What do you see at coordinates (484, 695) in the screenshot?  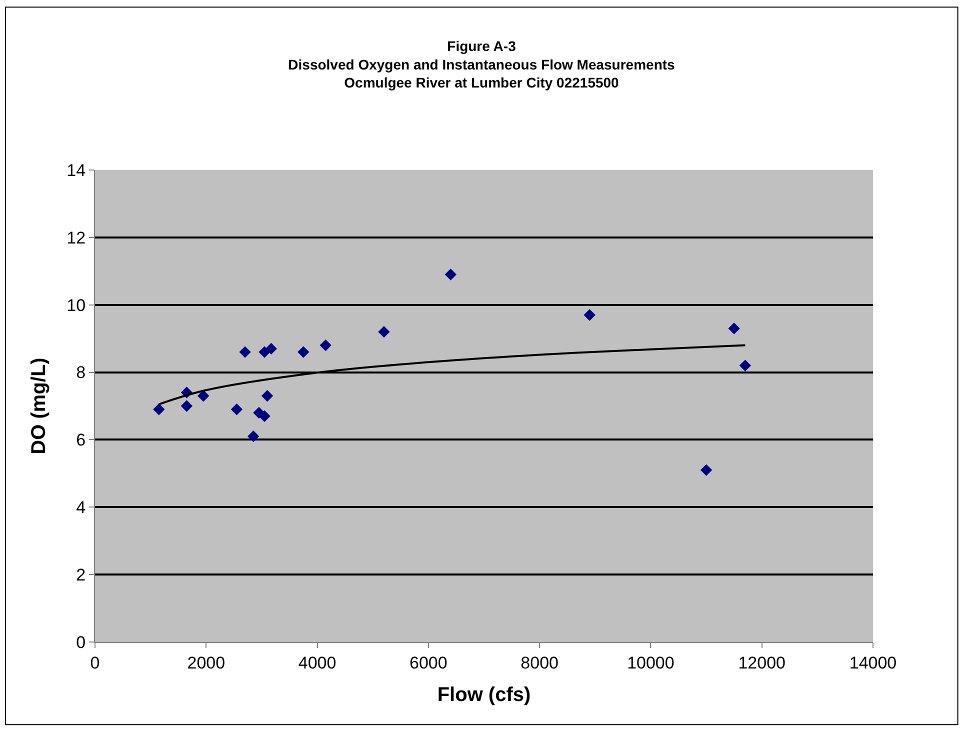 I see `x-axis-title: Flow (cfs)` at bounding box center [484, 695].